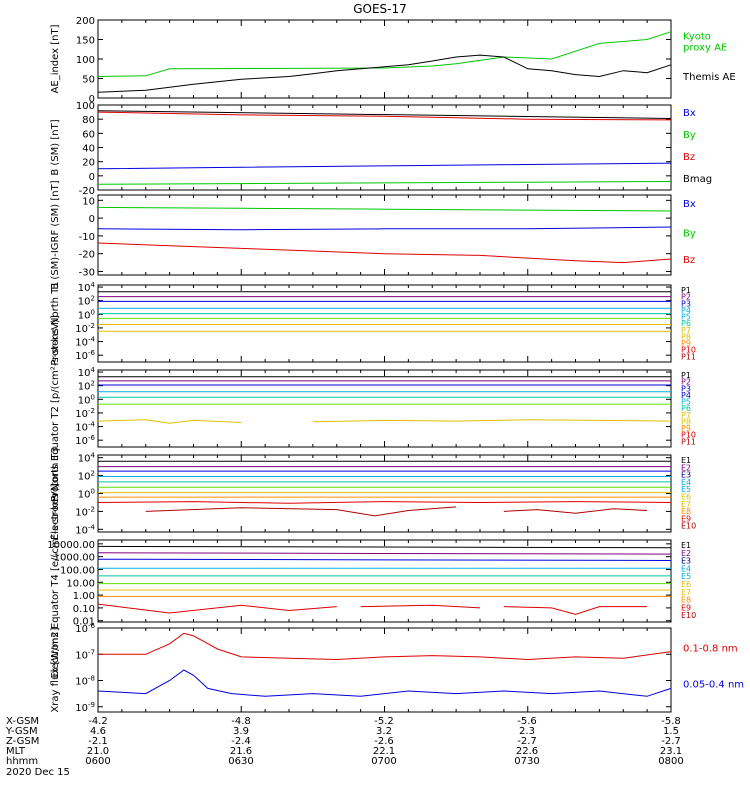  I want to click on x-axis-value: -2.4, so click(241, 741).